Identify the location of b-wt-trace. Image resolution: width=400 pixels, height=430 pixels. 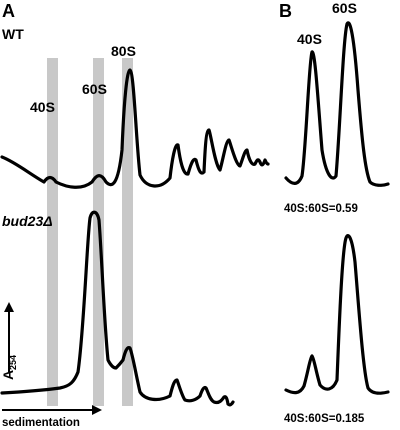
(337, 104).